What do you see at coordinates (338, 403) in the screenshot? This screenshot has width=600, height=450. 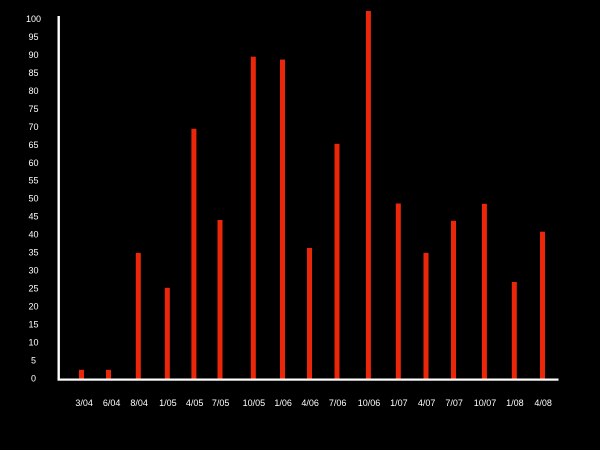 I see `svg-text: 7/06` at bounding box center [338, 403].